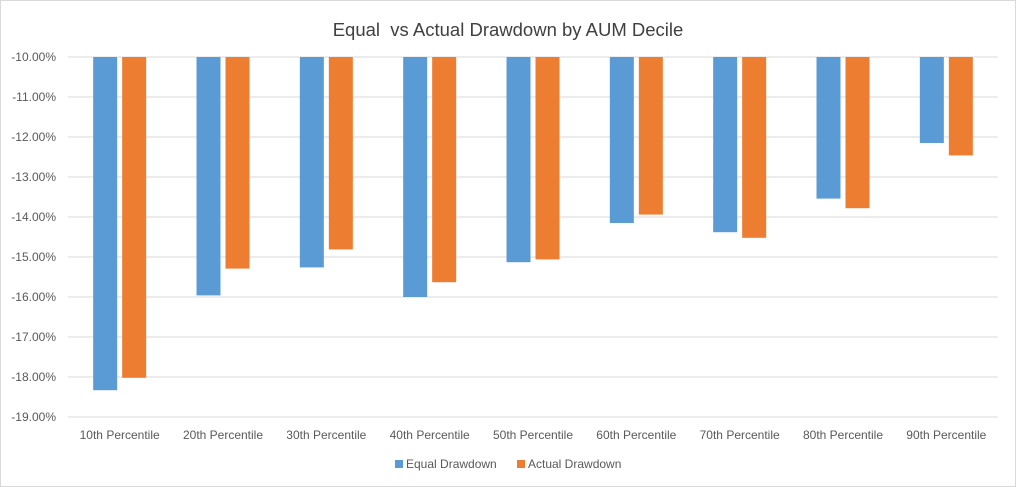 The image size is (1016, 487). What do you see at coordinates (33, 417) in the screenshot?
I see `y-tick-label: -19.00%` at bounding box center [33, 417].